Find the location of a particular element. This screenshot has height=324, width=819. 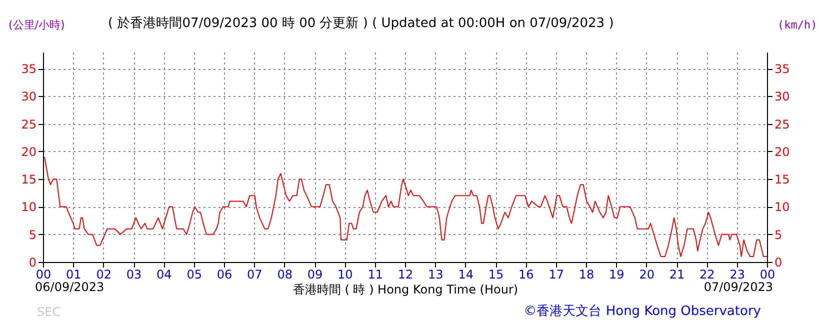

text: 06/09/2023 is located at coordinates (69, 287).